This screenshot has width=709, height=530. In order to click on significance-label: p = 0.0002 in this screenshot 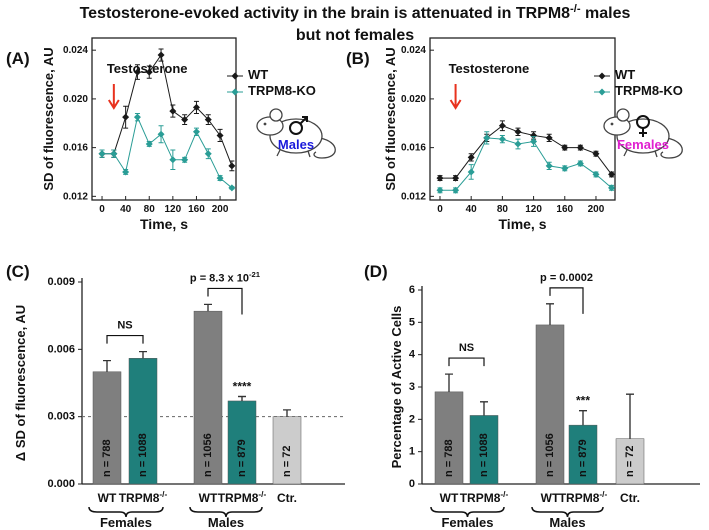, I will do `click(566, 278)`.